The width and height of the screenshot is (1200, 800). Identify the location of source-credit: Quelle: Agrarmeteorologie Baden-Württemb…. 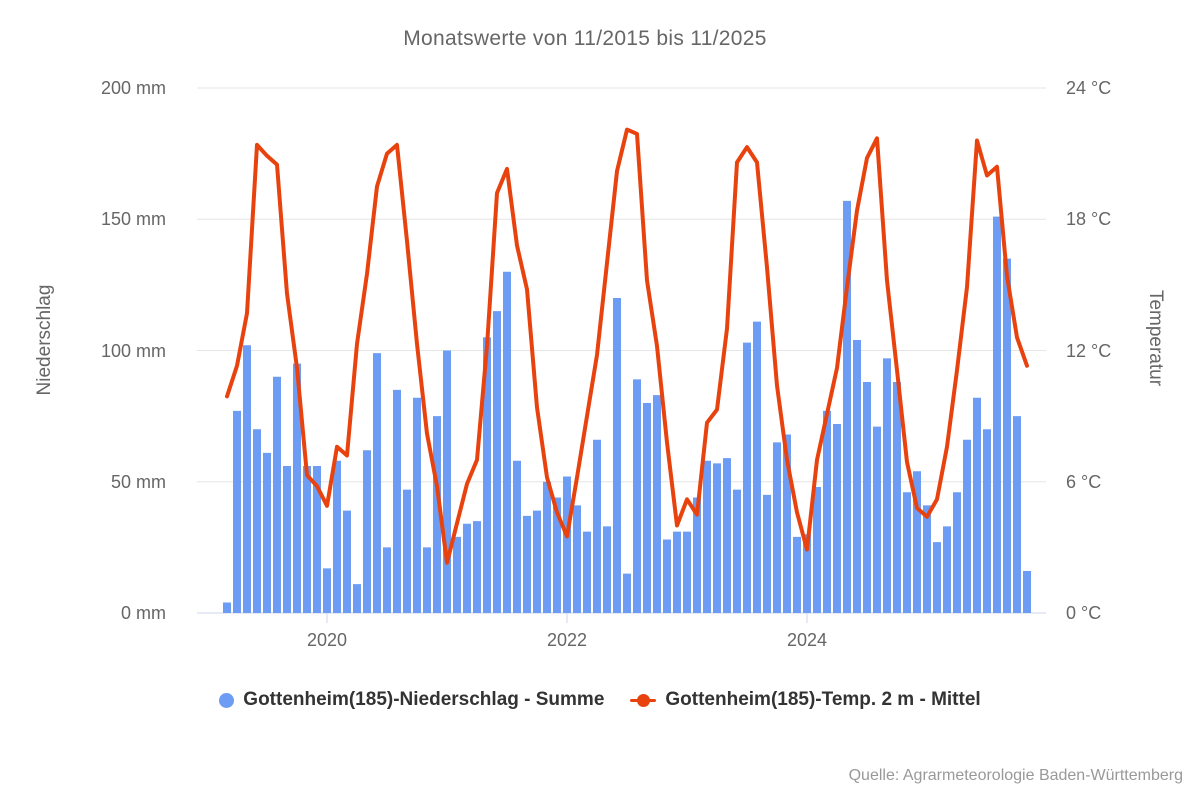
(1015, 775).